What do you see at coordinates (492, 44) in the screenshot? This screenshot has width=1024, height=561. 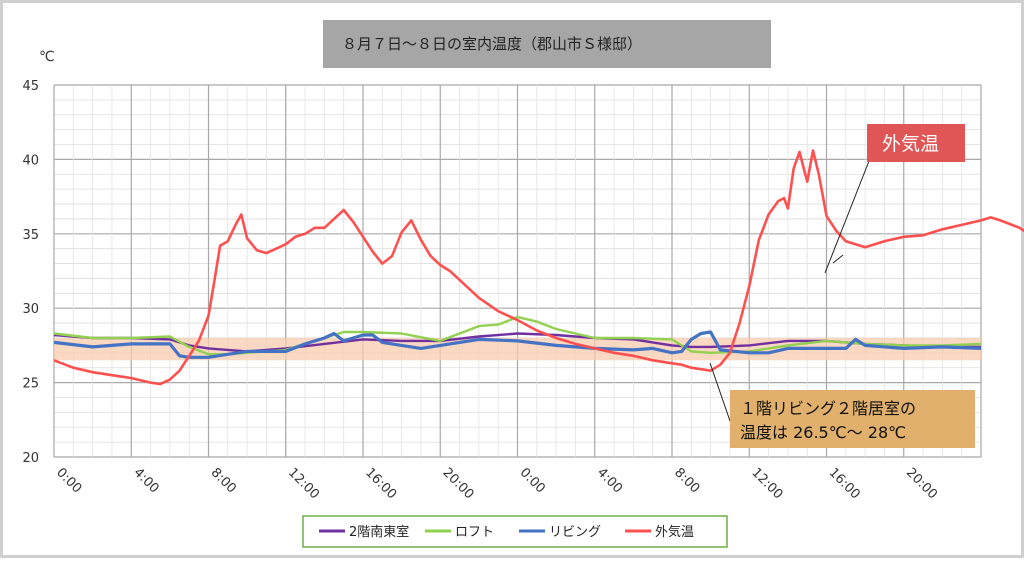 I see `chart-title: ８月７日～８日の室内温度（郡山市Ｓ様邸）` at bounding box center [492, 44].